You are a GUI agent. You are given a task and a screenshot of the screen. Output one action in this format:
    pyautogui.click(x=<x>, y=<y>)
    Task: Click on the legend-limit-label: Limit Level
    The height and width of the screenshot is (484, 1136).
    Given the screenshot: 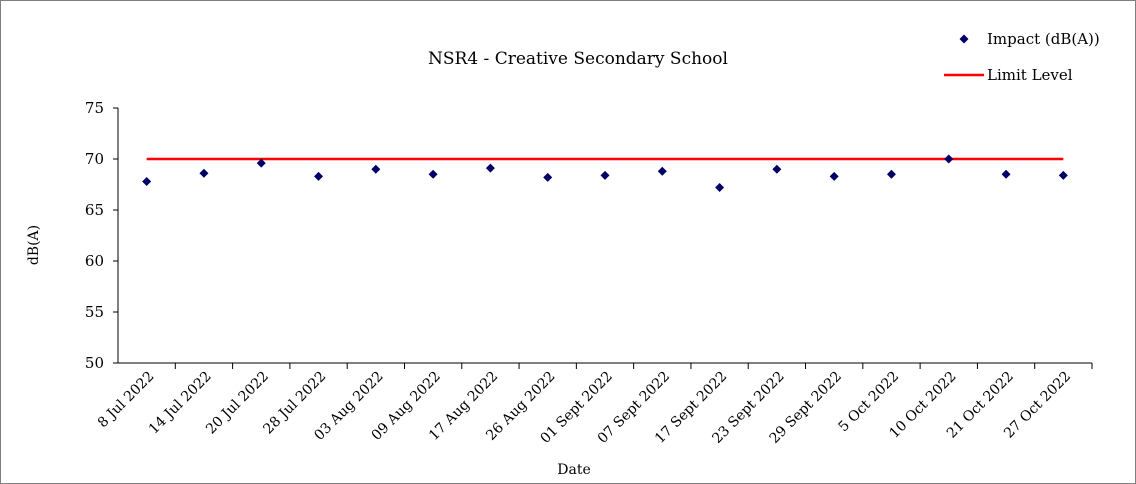 What is the action you would take?
    pyautogui.click(x=1030, y=75)
    